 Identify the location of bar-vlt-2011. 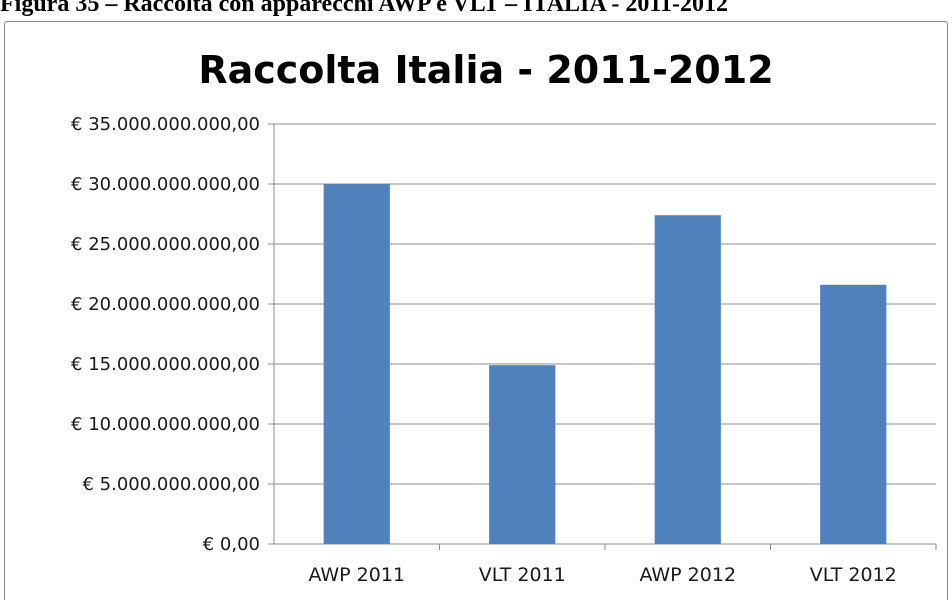
(522, 454).